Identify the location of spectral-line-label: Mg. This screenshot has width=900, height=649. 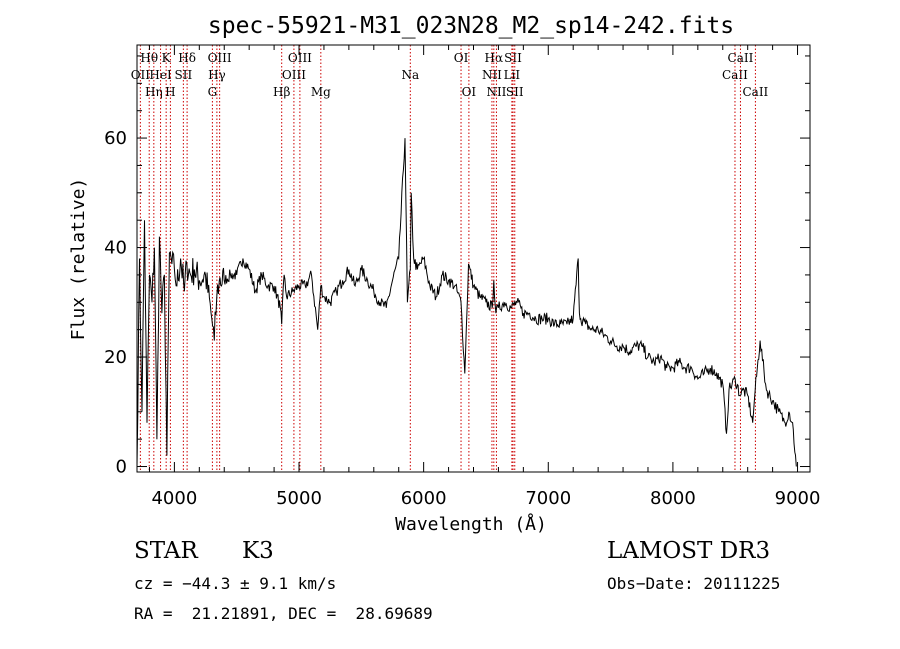
(321, 92).